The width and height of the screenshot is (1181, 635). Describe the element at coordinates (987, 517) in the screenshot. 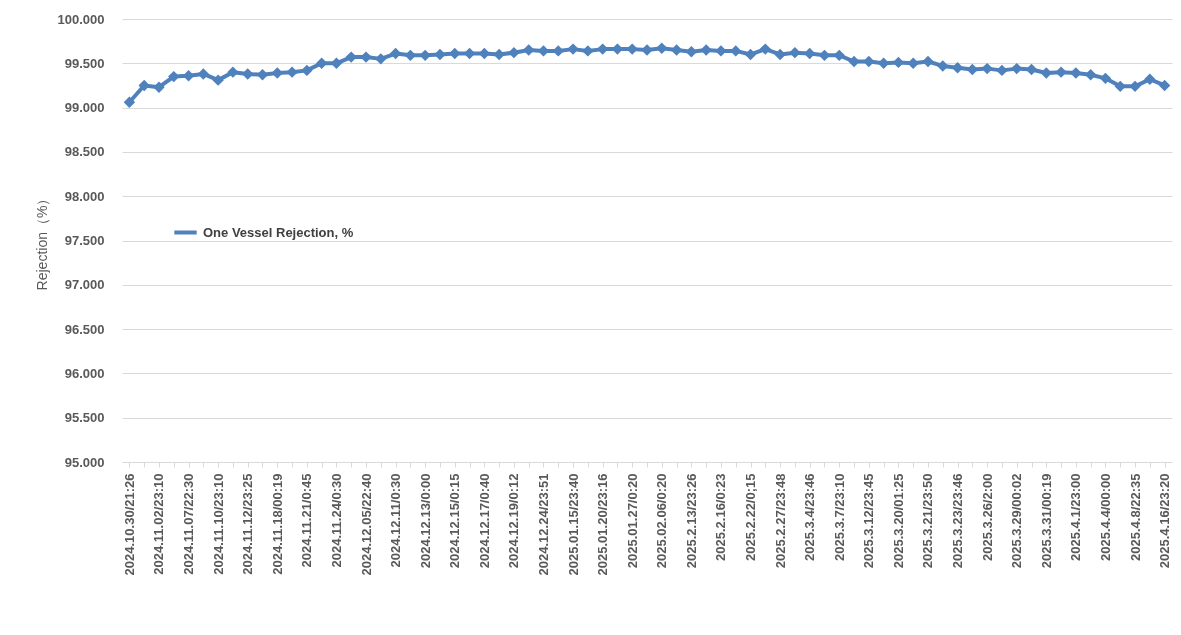

I see `x-tick-label: 2025.3.26/2:00` at that location.